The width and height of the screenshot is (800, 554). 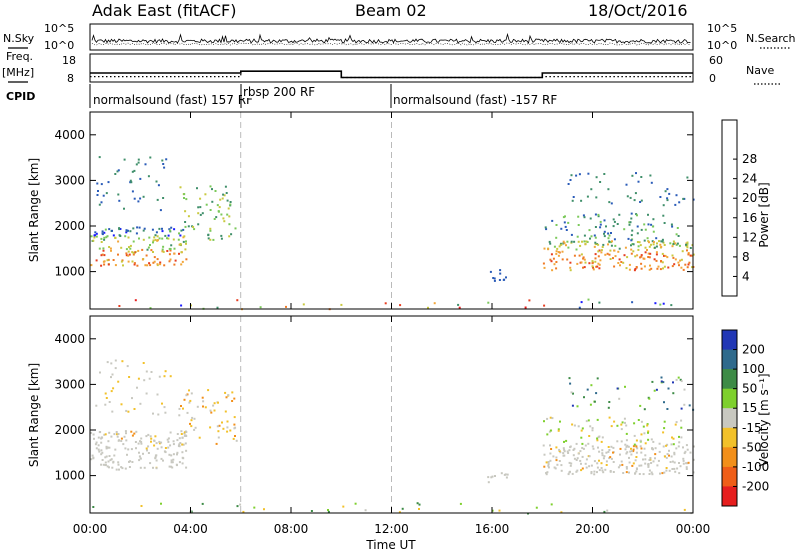 I want to click on beam-title: Beam 02, so click(x=391, y=10).